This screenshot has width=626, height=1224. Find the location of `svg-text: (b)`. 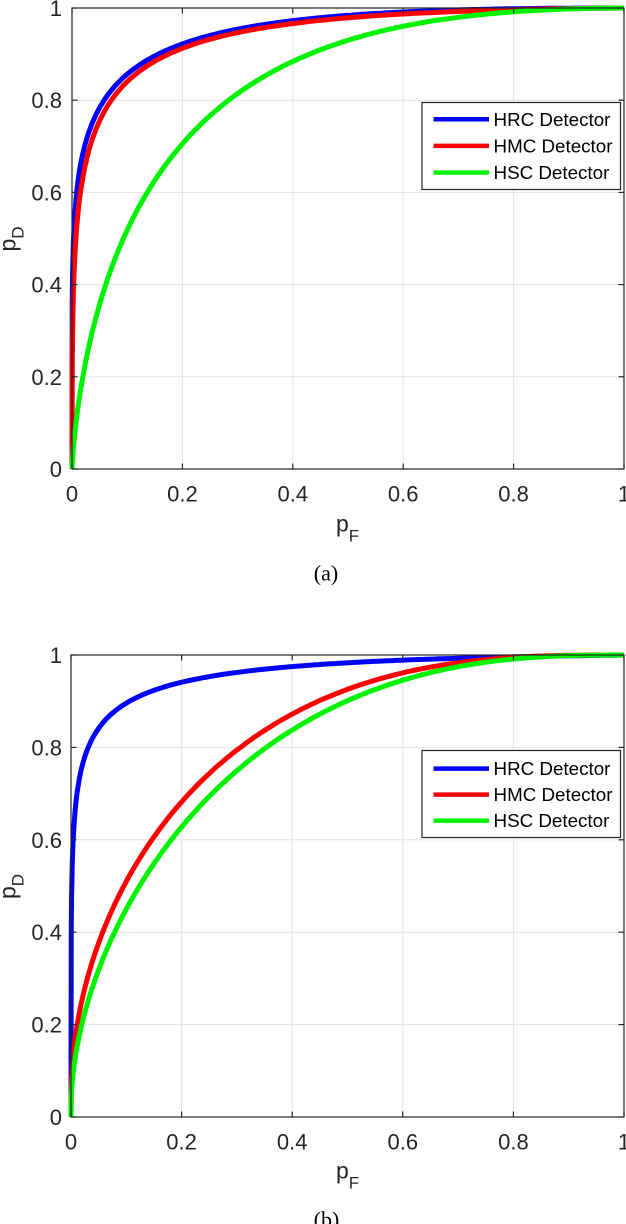

svg-text: (b) is located at coordinates (327, 1215).